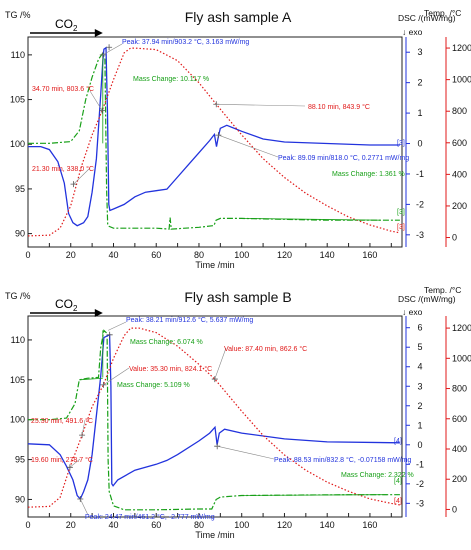 Image resolution: width=471 pixels, height=550 pixels. I want to click on temp-tick-label: 0, so click(454, 238).